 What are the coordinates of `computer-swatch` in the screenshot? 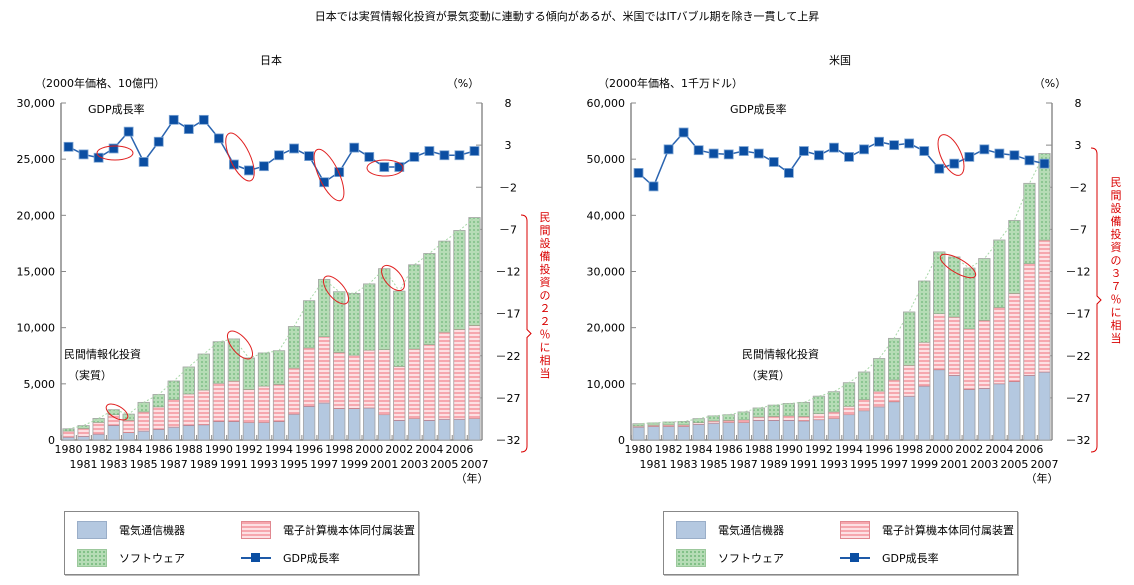 It's located at (256, 530).